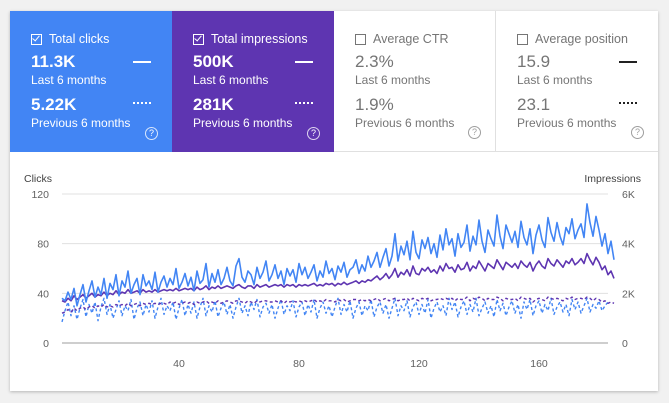  Describe the element at coordinates (534, 61) in the screenshot. I see `tile-value: 15.9` at that location.